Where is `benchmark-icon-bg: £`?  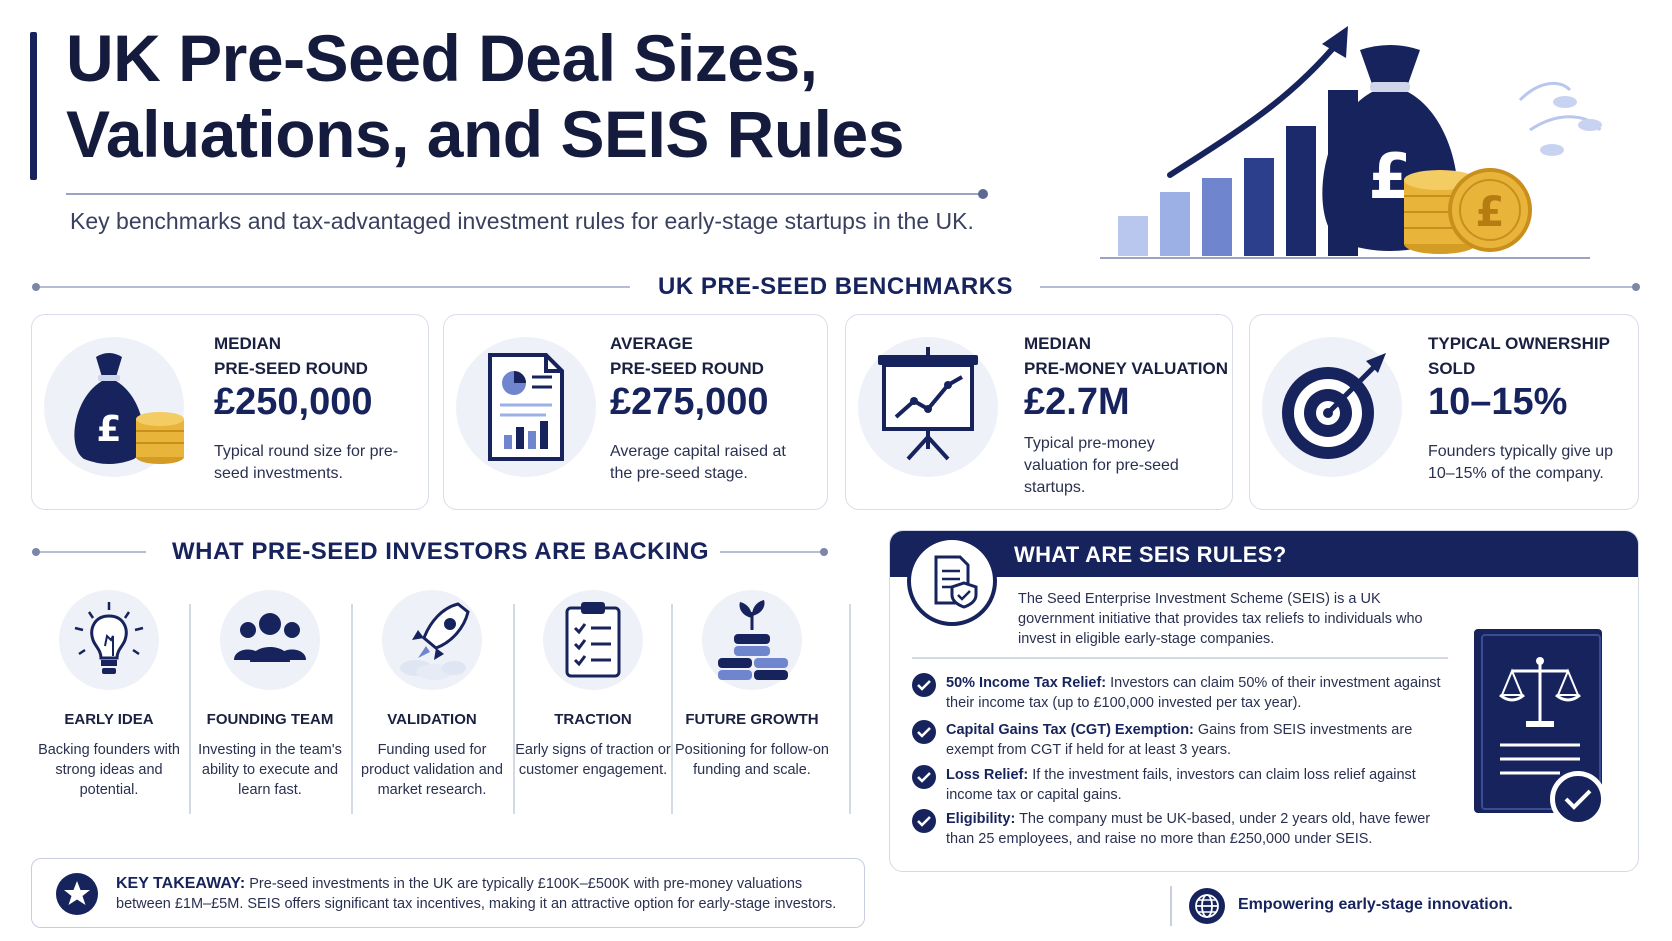
benchmark-icon-bg: £ is located at coordinates (114, 407).